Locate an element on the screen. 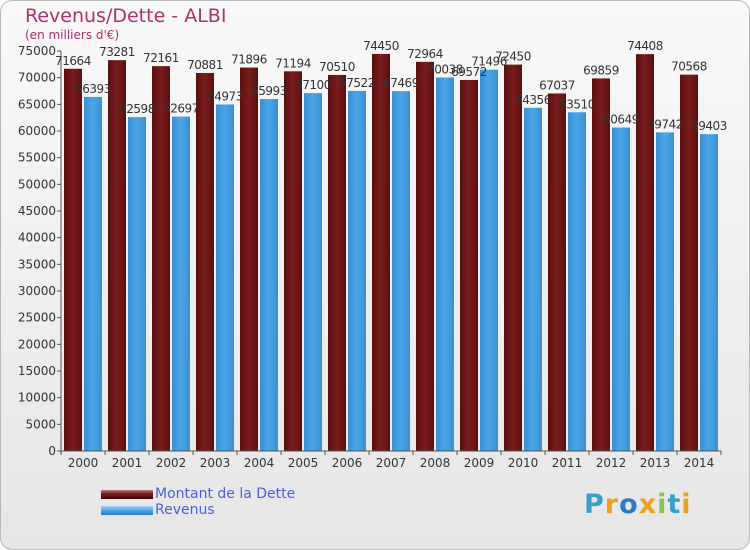 This screenshot has width=750, height=550. bar-revenus-2004 is located at coordinates (269, 275).